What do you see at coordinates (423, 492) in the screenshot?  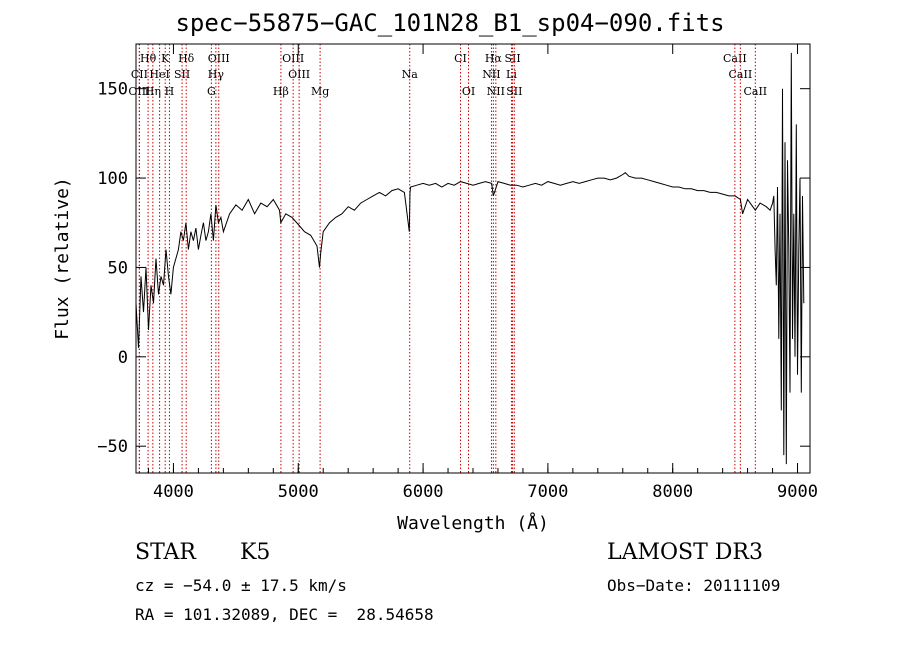 I see `x-tick-label: 6000` at bounding box center [423, 492].